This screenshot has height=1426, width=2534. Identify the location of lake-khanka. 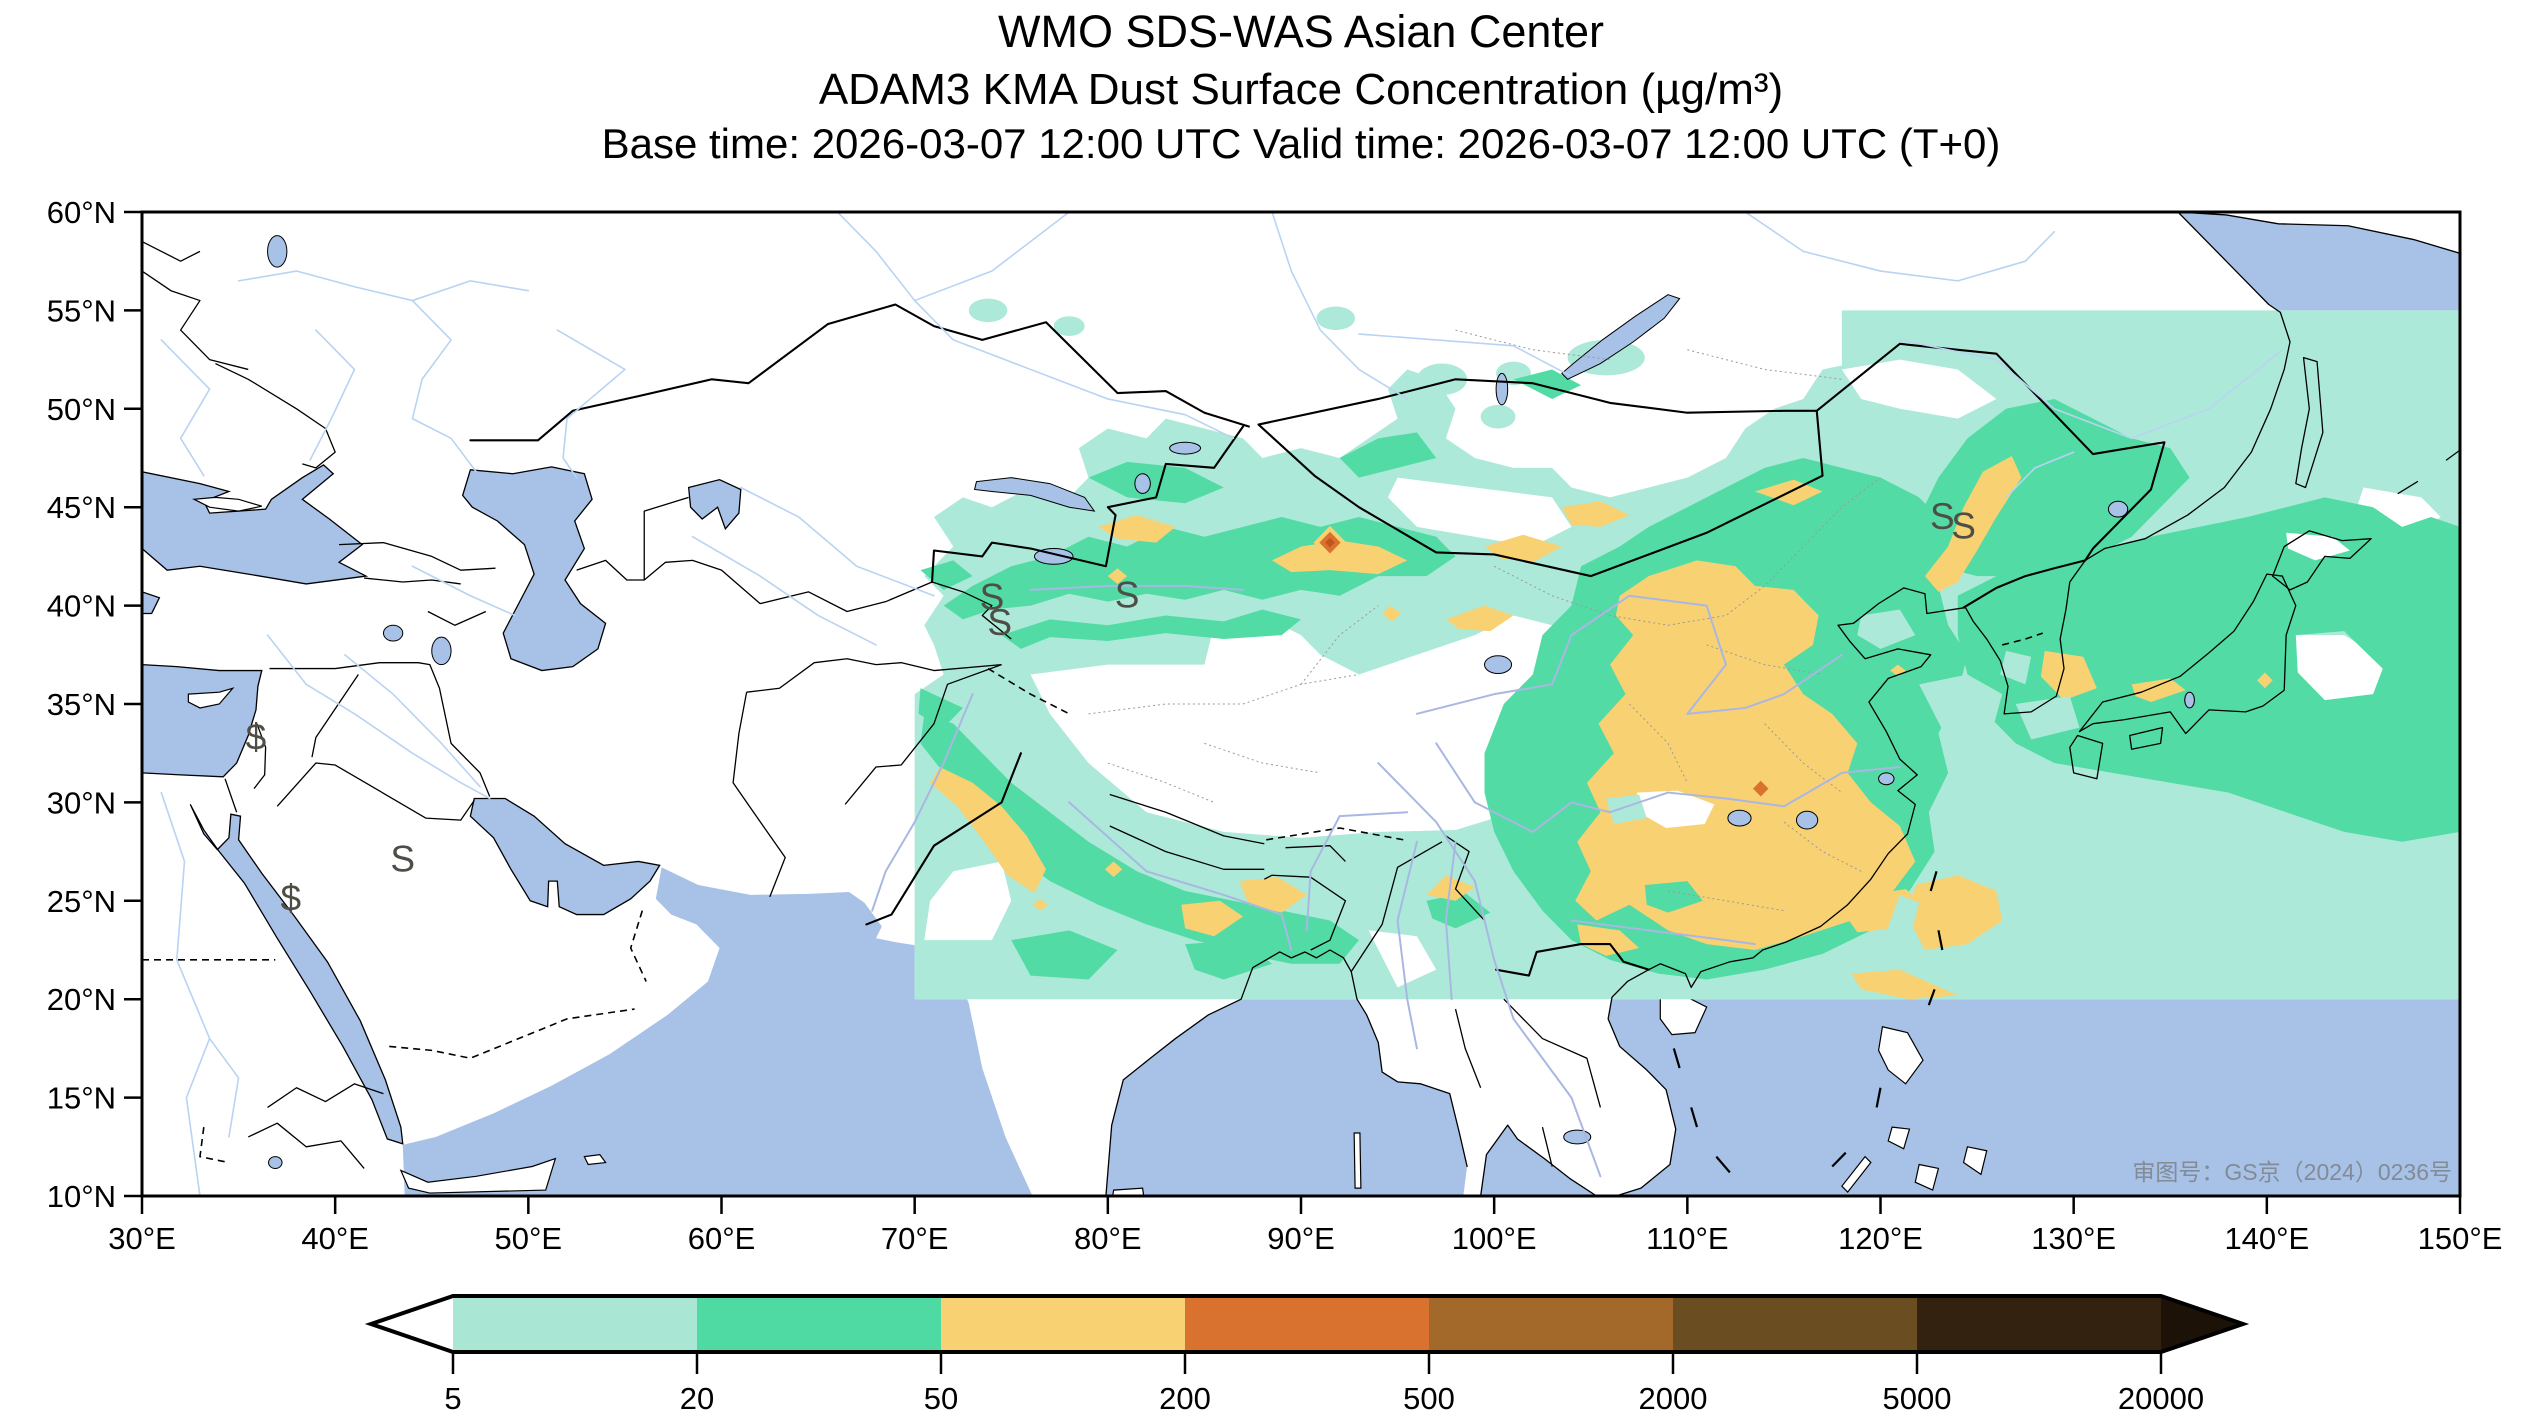
(2117, 509).